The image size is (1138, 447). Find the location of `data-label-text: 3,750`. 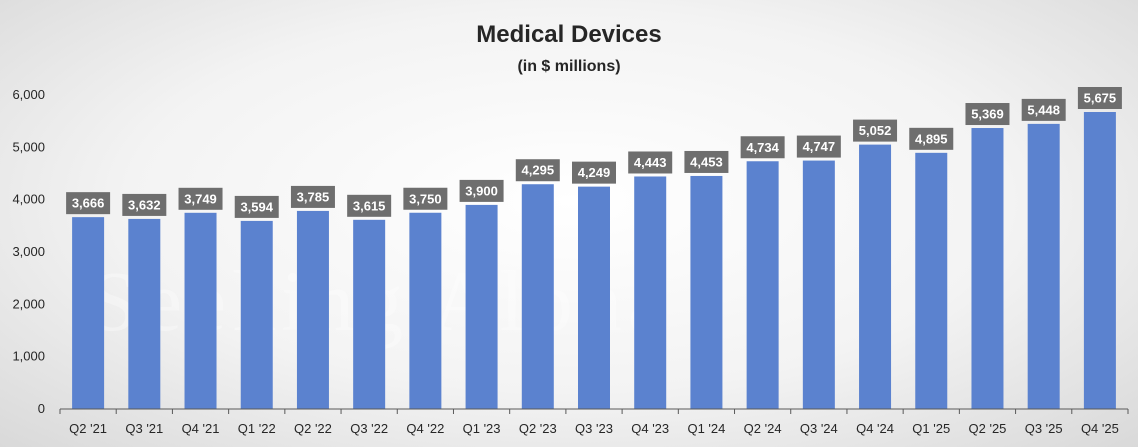

data-label-text: 3,750 is located at coordinates (425, 198).